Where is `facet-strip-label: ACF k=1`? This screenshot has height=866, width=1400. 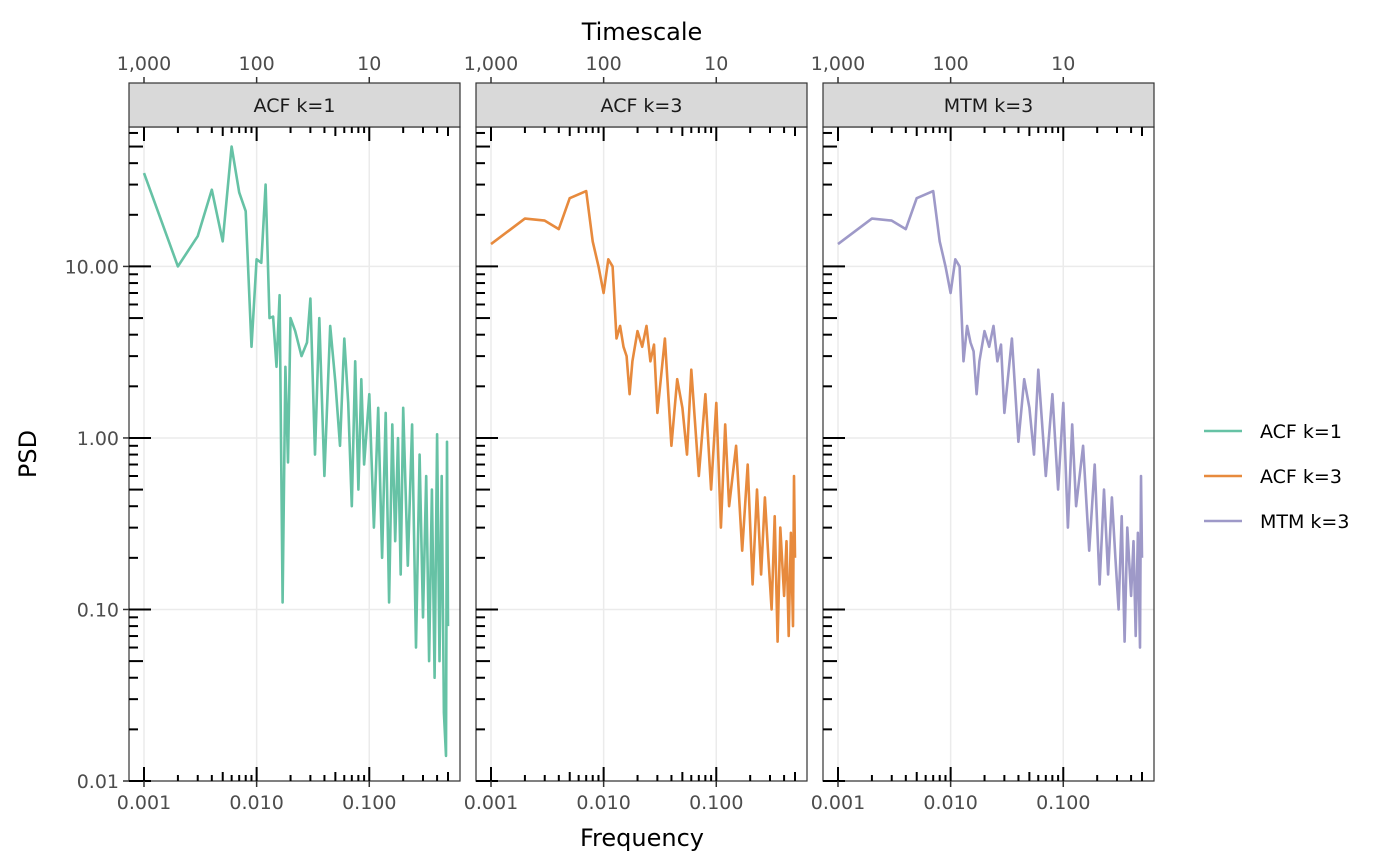
facet-strip-label: ACF k=1 is located at coordinates (295, 106).